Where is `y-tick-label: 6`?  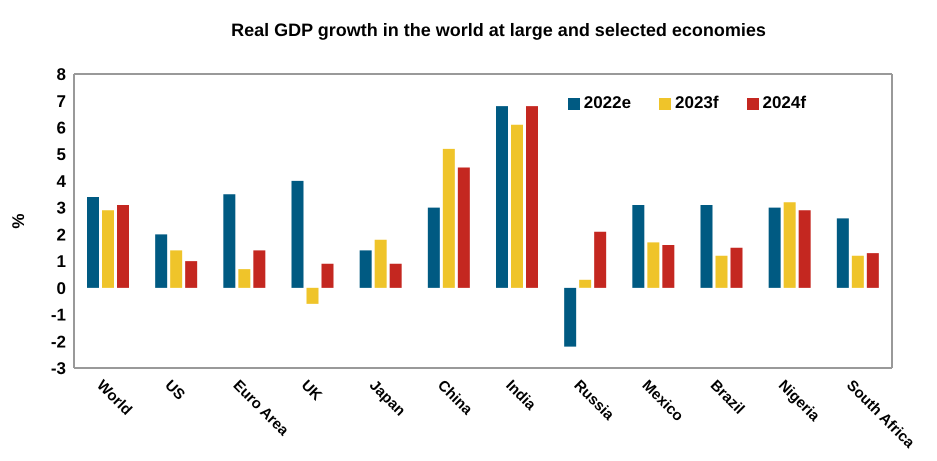 y-tick-label: 6 is located at coordinates (61, 128).